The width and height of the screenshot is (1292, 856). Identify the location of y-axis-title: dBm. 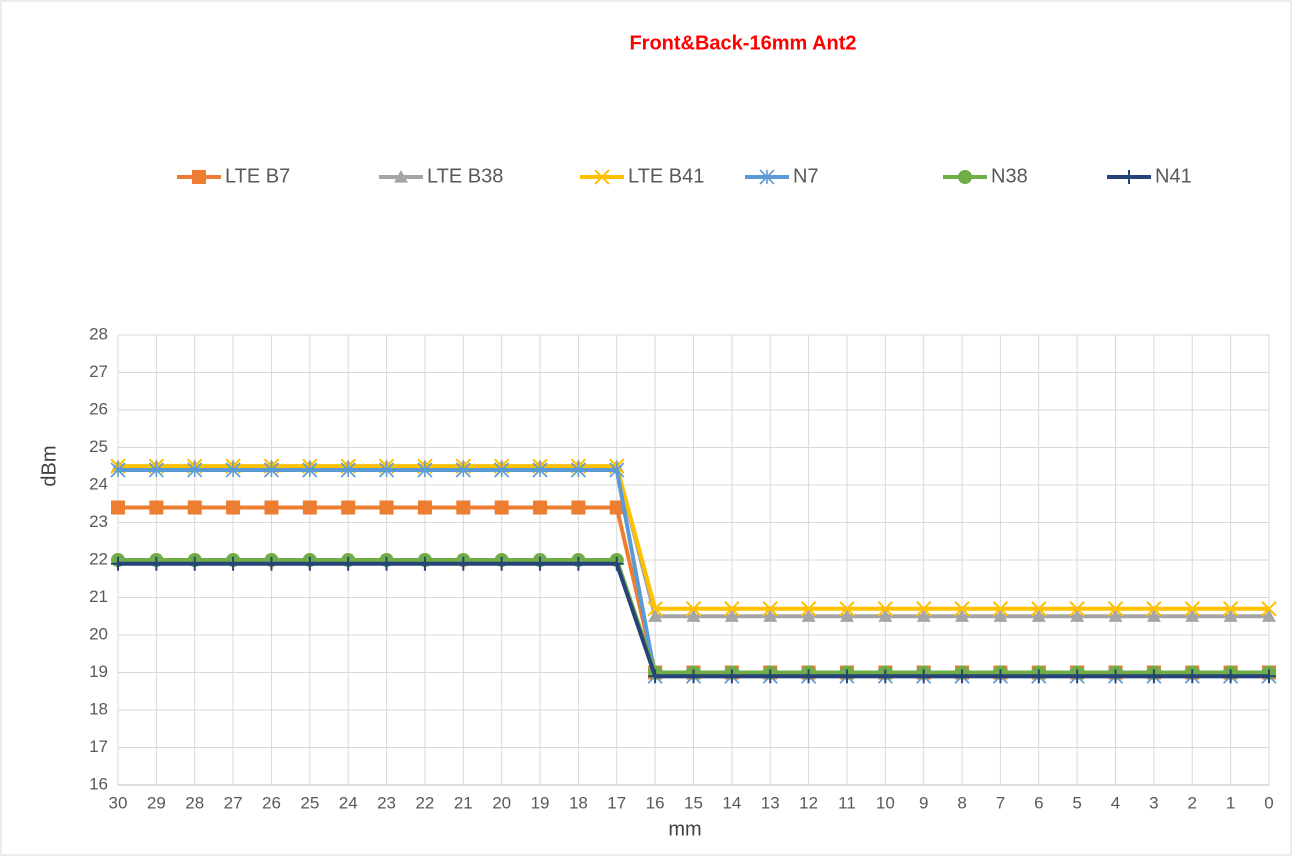
(49, 465).